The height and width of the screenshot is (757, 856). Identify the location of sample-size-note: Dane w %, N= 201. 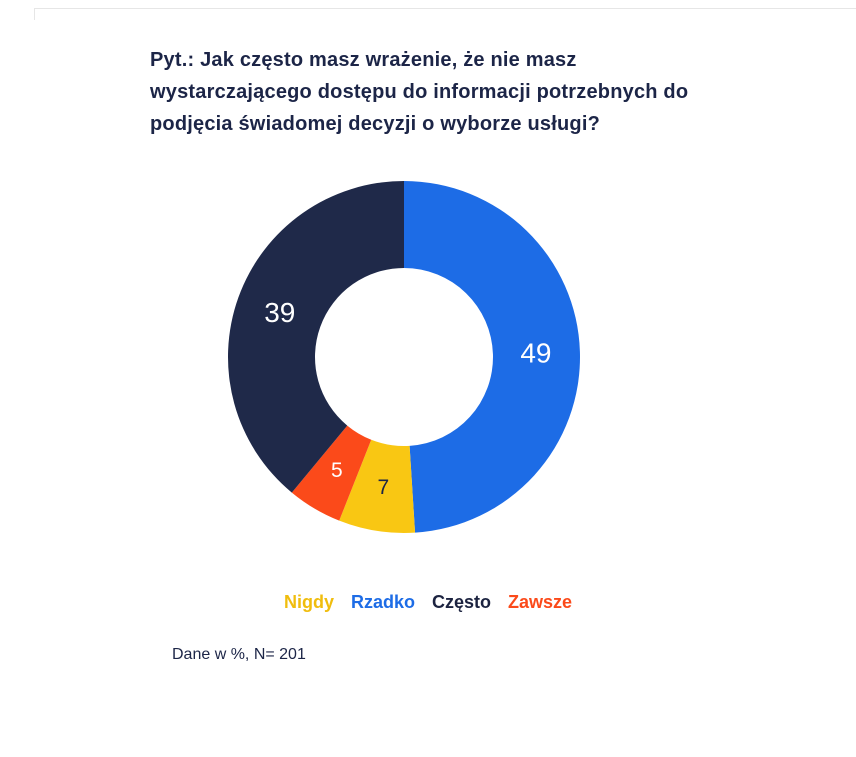
(239, 654).